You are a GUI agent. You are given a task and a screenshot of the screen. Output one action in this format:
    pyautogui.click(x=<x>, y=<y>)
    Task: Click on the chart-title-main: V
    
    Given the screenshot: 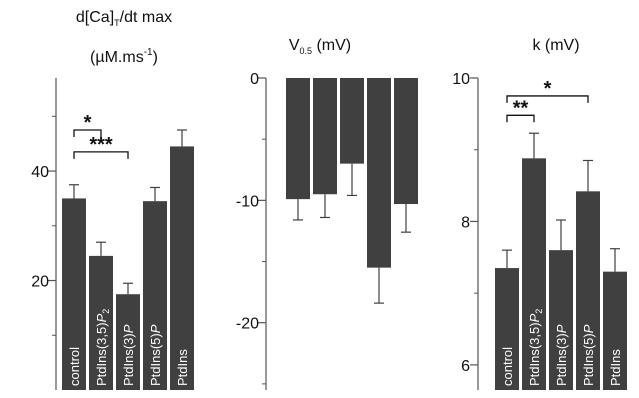 What is the action you would take?
    pyautogui.click(x=294, y=45)
    